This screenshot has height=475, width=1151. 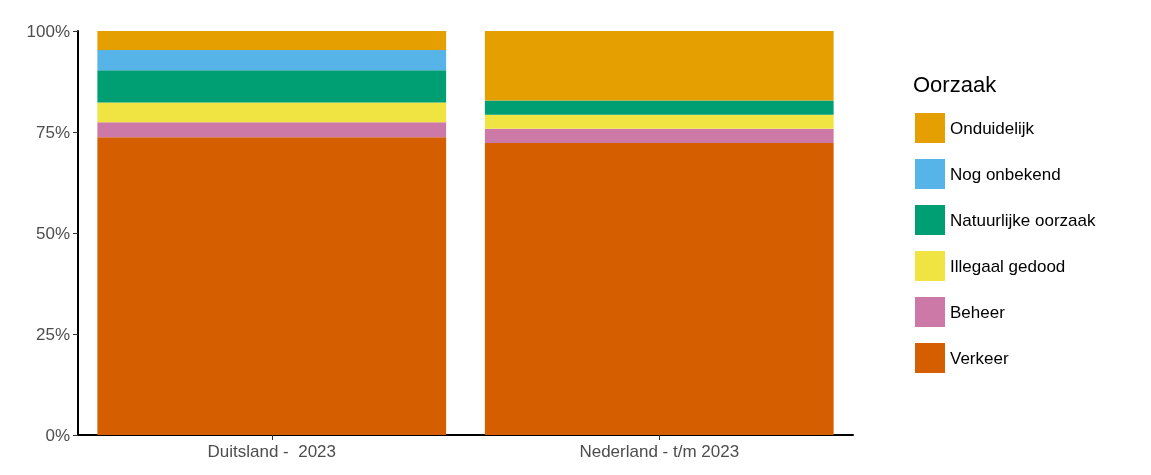 I want to click on x-tick-label: Nederland - t/m 2023, so click(x=659, y=451).